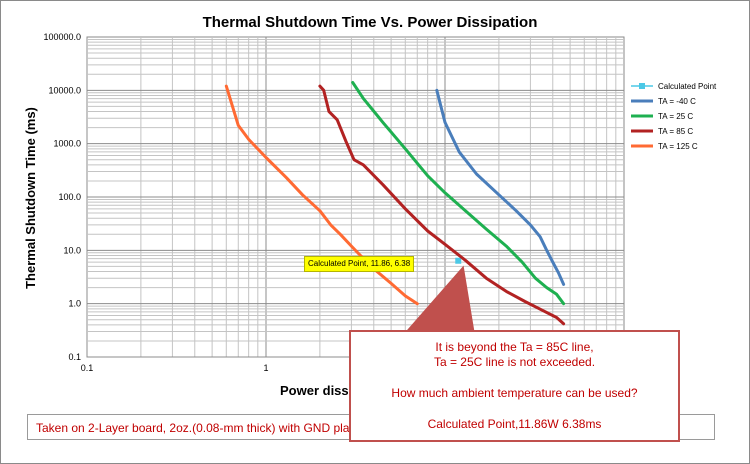  Describe the element at coordinates (514, 347) in the screenshot. I see `callout-line-1: It is beyond the Ta = 85C line,` at that location.